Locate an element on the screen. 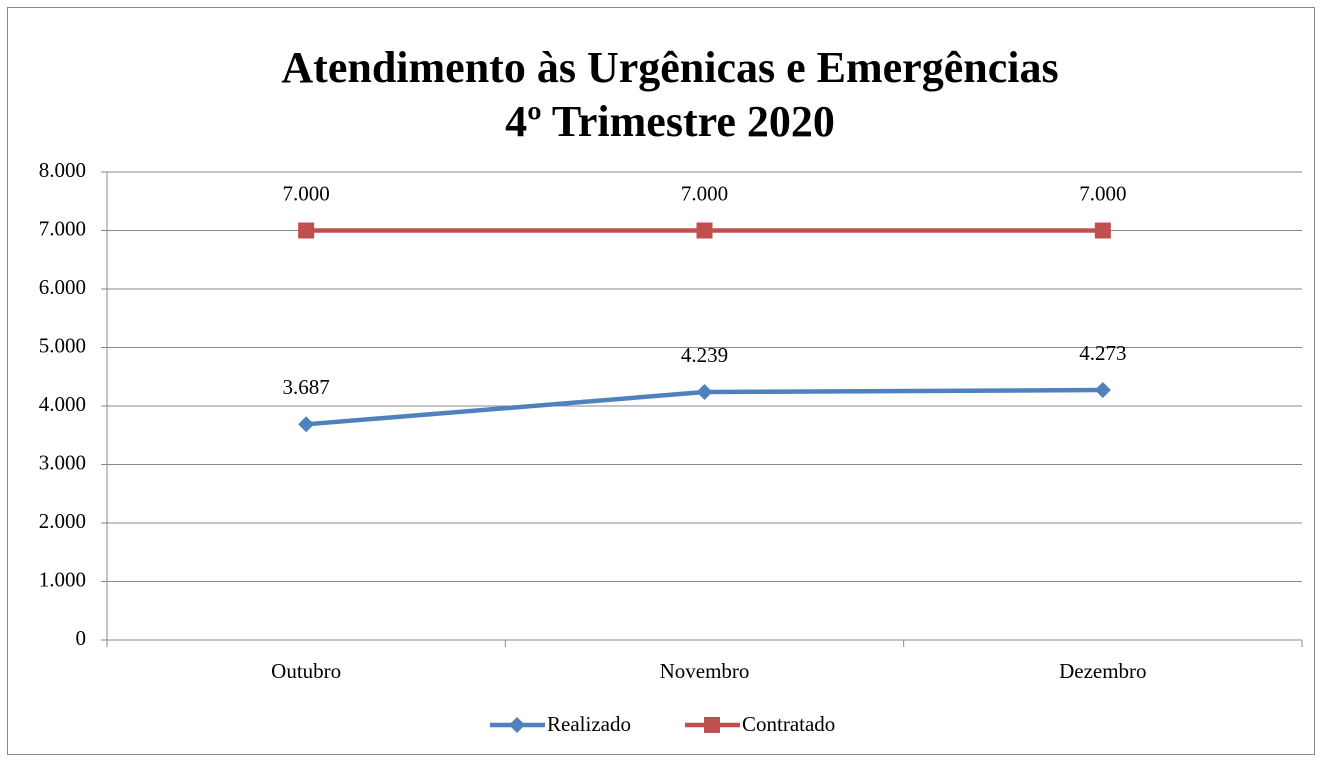  data-label: 4.239 is located at coordinates (704, 355).